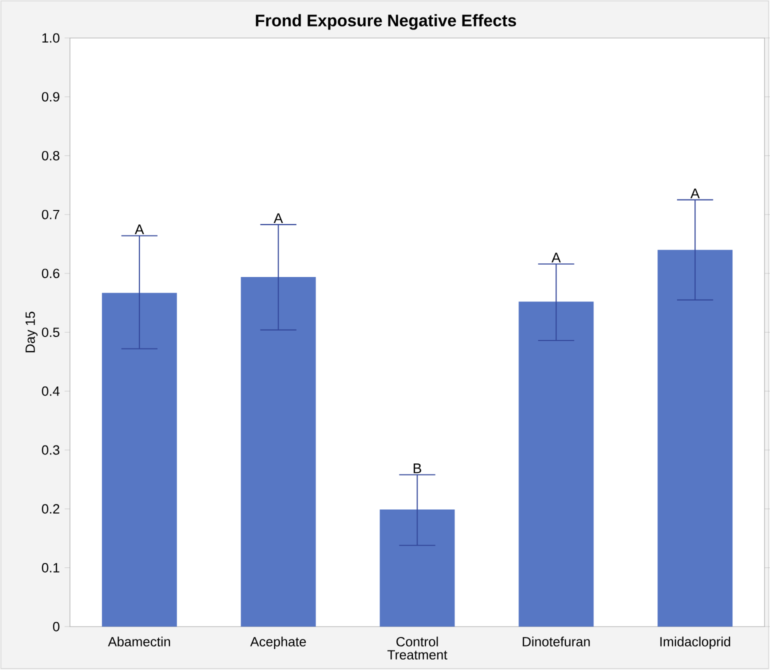 Image resolution: width=770 pixels, height=670 pixels. What do you see at coordinates (418, 469) in the screenshot?
I see `annotation: B` at bounding box center [418, 469].